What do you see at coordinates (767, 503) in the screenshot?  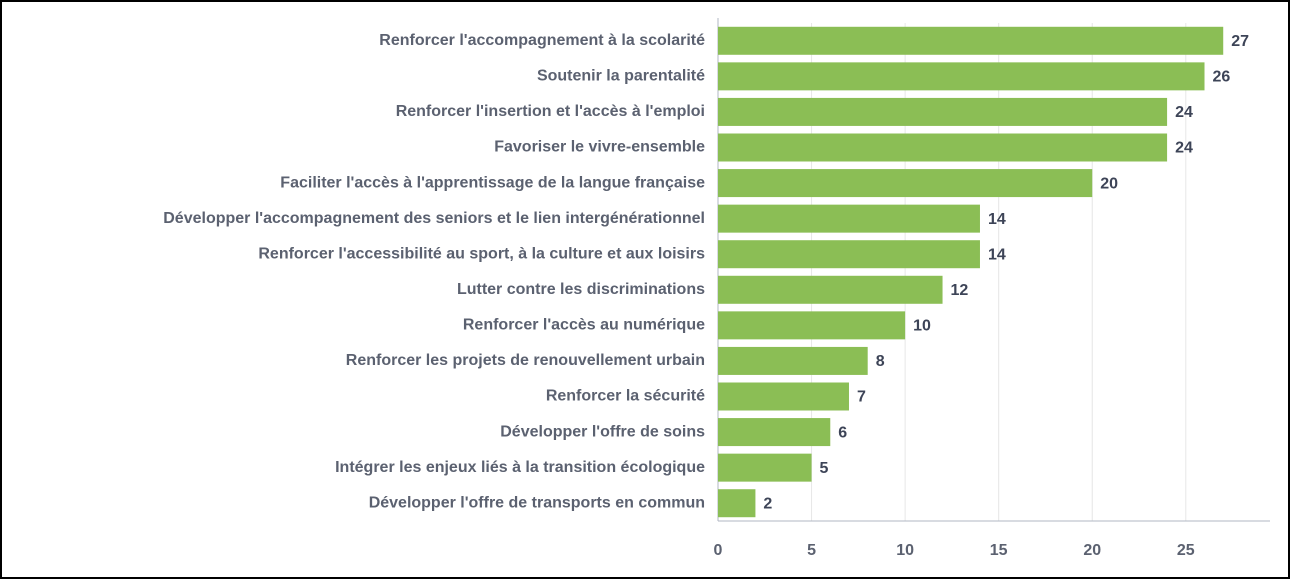 I see `value-label: 2` at bounding box center [767, 503].